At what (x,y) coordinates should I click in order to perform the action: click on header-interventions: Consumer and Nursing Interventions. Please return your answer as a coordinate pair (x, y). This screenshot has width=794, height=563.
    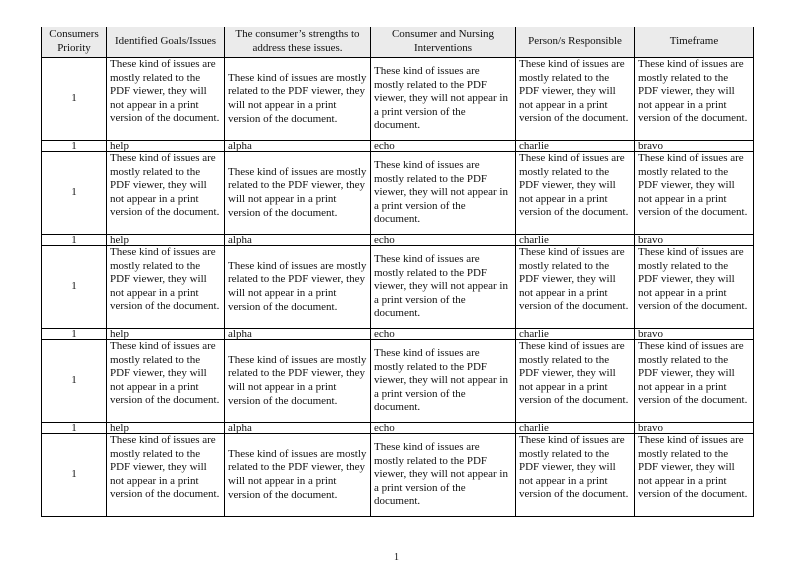
    Looking at the image, I should click on (443, 42).